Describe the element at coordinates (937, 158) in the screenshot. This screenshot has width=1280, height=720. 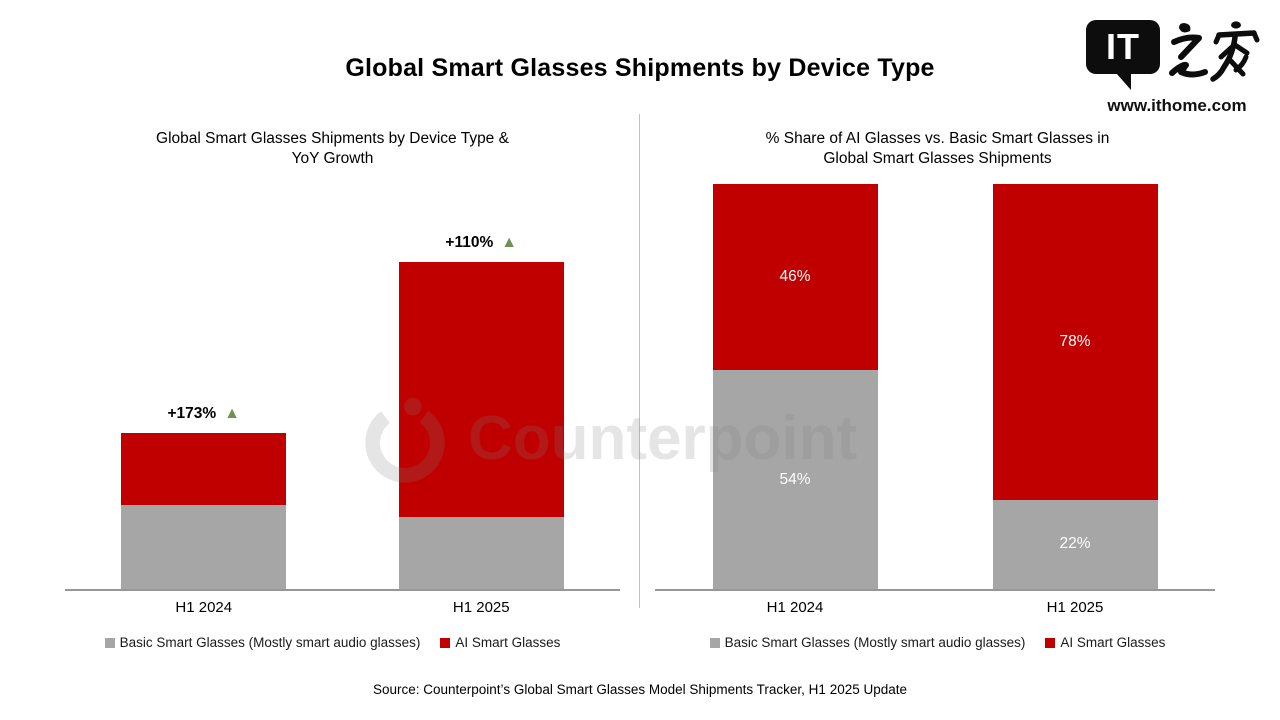
I see `right-chart-title-line2: Global Smart Glasses Shipments` at that location.